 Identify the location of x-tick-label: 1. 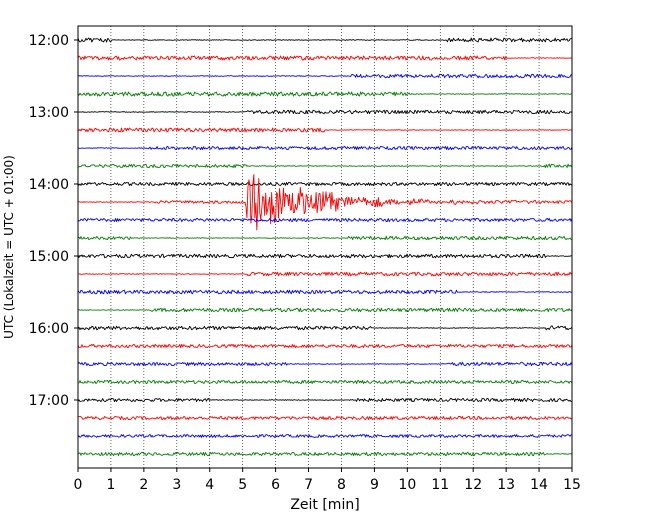
(110, 485).